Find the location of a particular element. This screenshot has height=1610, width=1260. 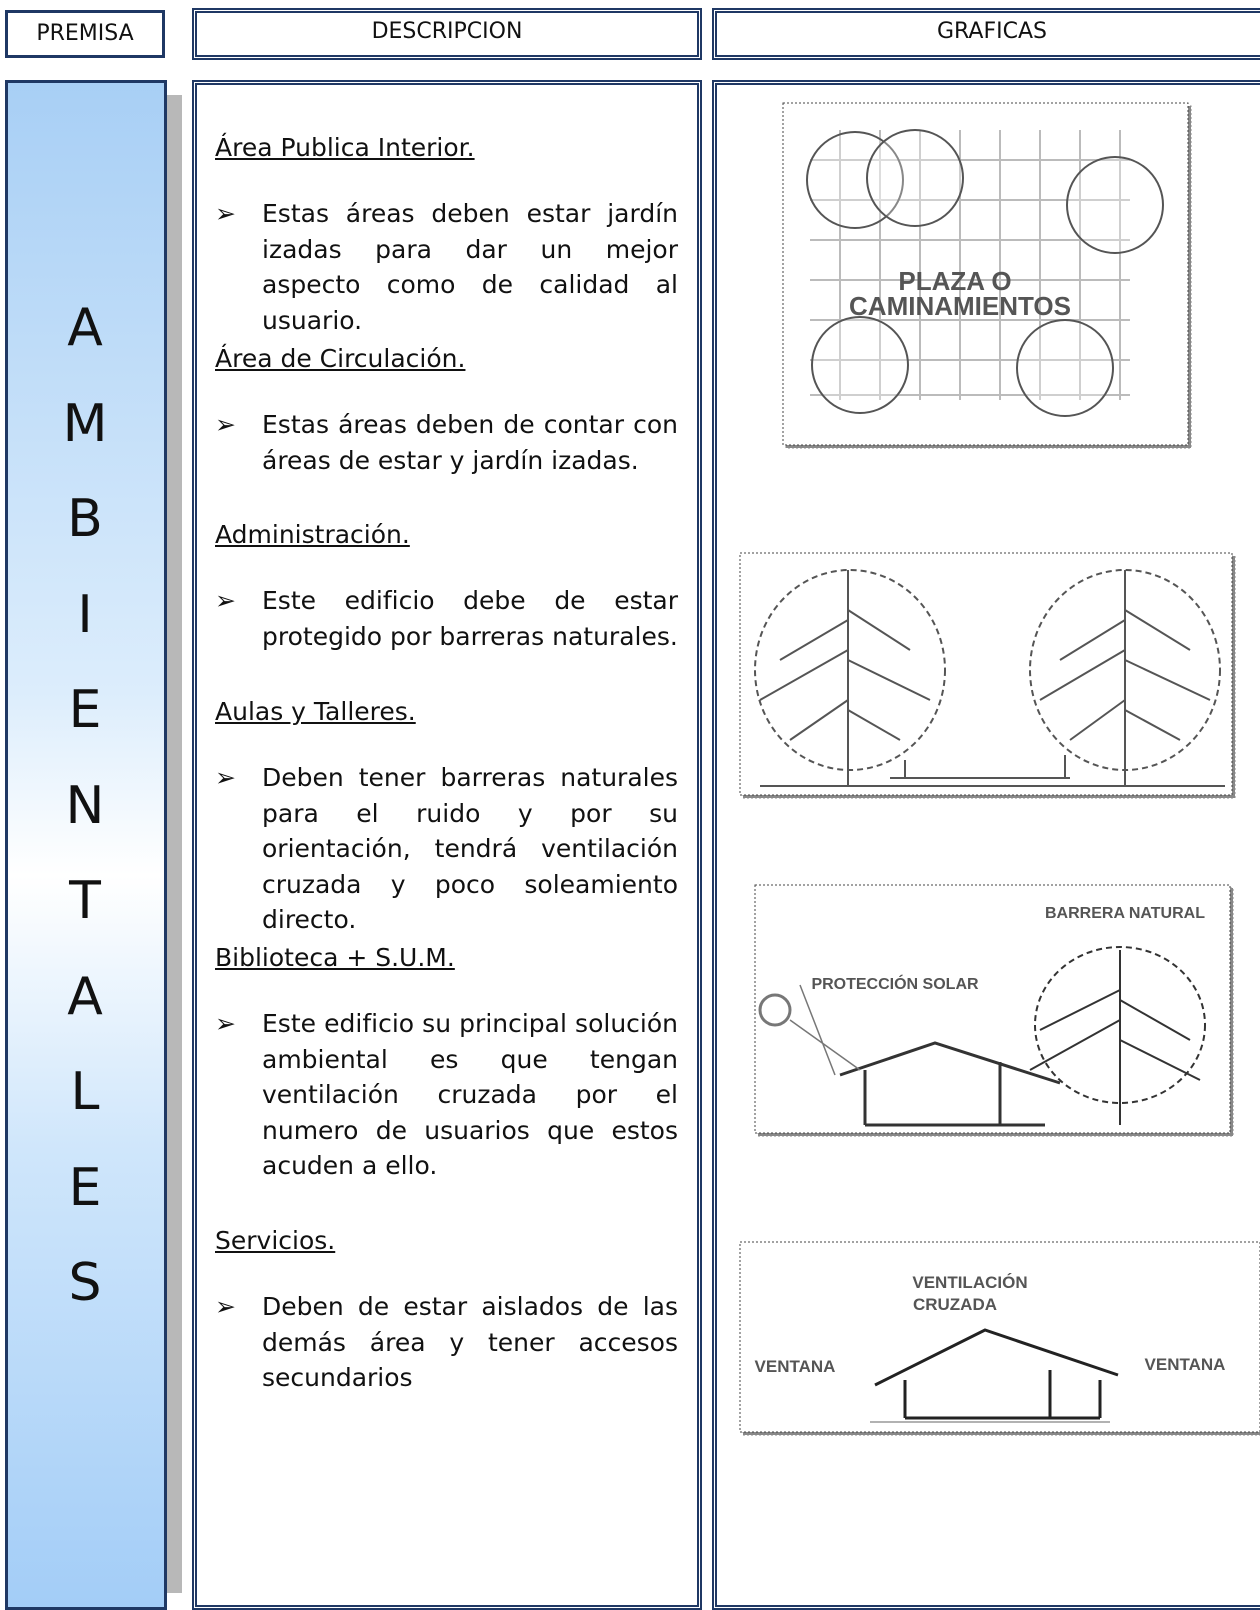

plaza-label: CAMINAMIENTOS is located at coordinates (960, 306).